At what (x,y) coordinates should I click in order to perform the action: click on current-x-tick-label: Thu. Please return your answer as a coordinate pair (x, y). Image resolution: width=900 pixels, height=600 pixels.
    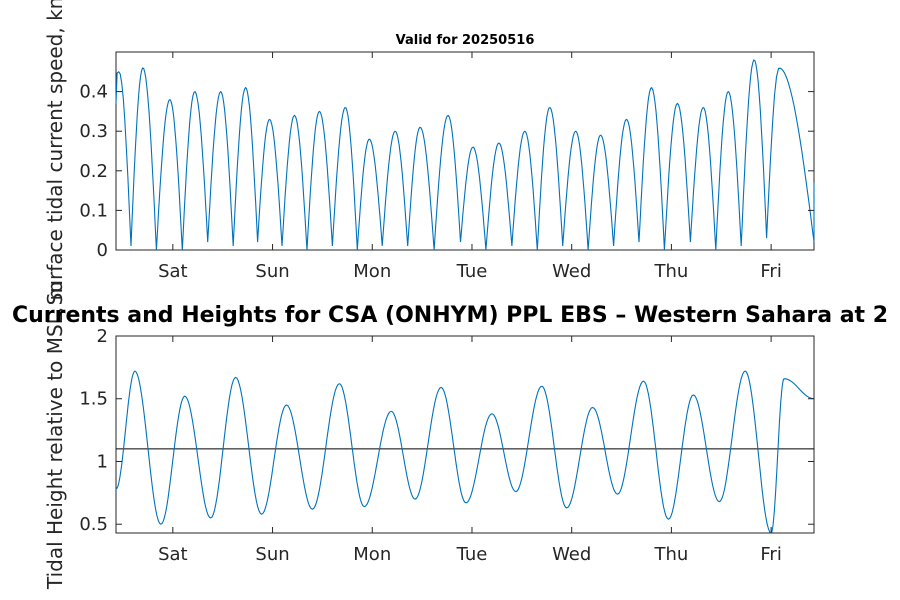
    Looking at the image, I should click on (671, 271).